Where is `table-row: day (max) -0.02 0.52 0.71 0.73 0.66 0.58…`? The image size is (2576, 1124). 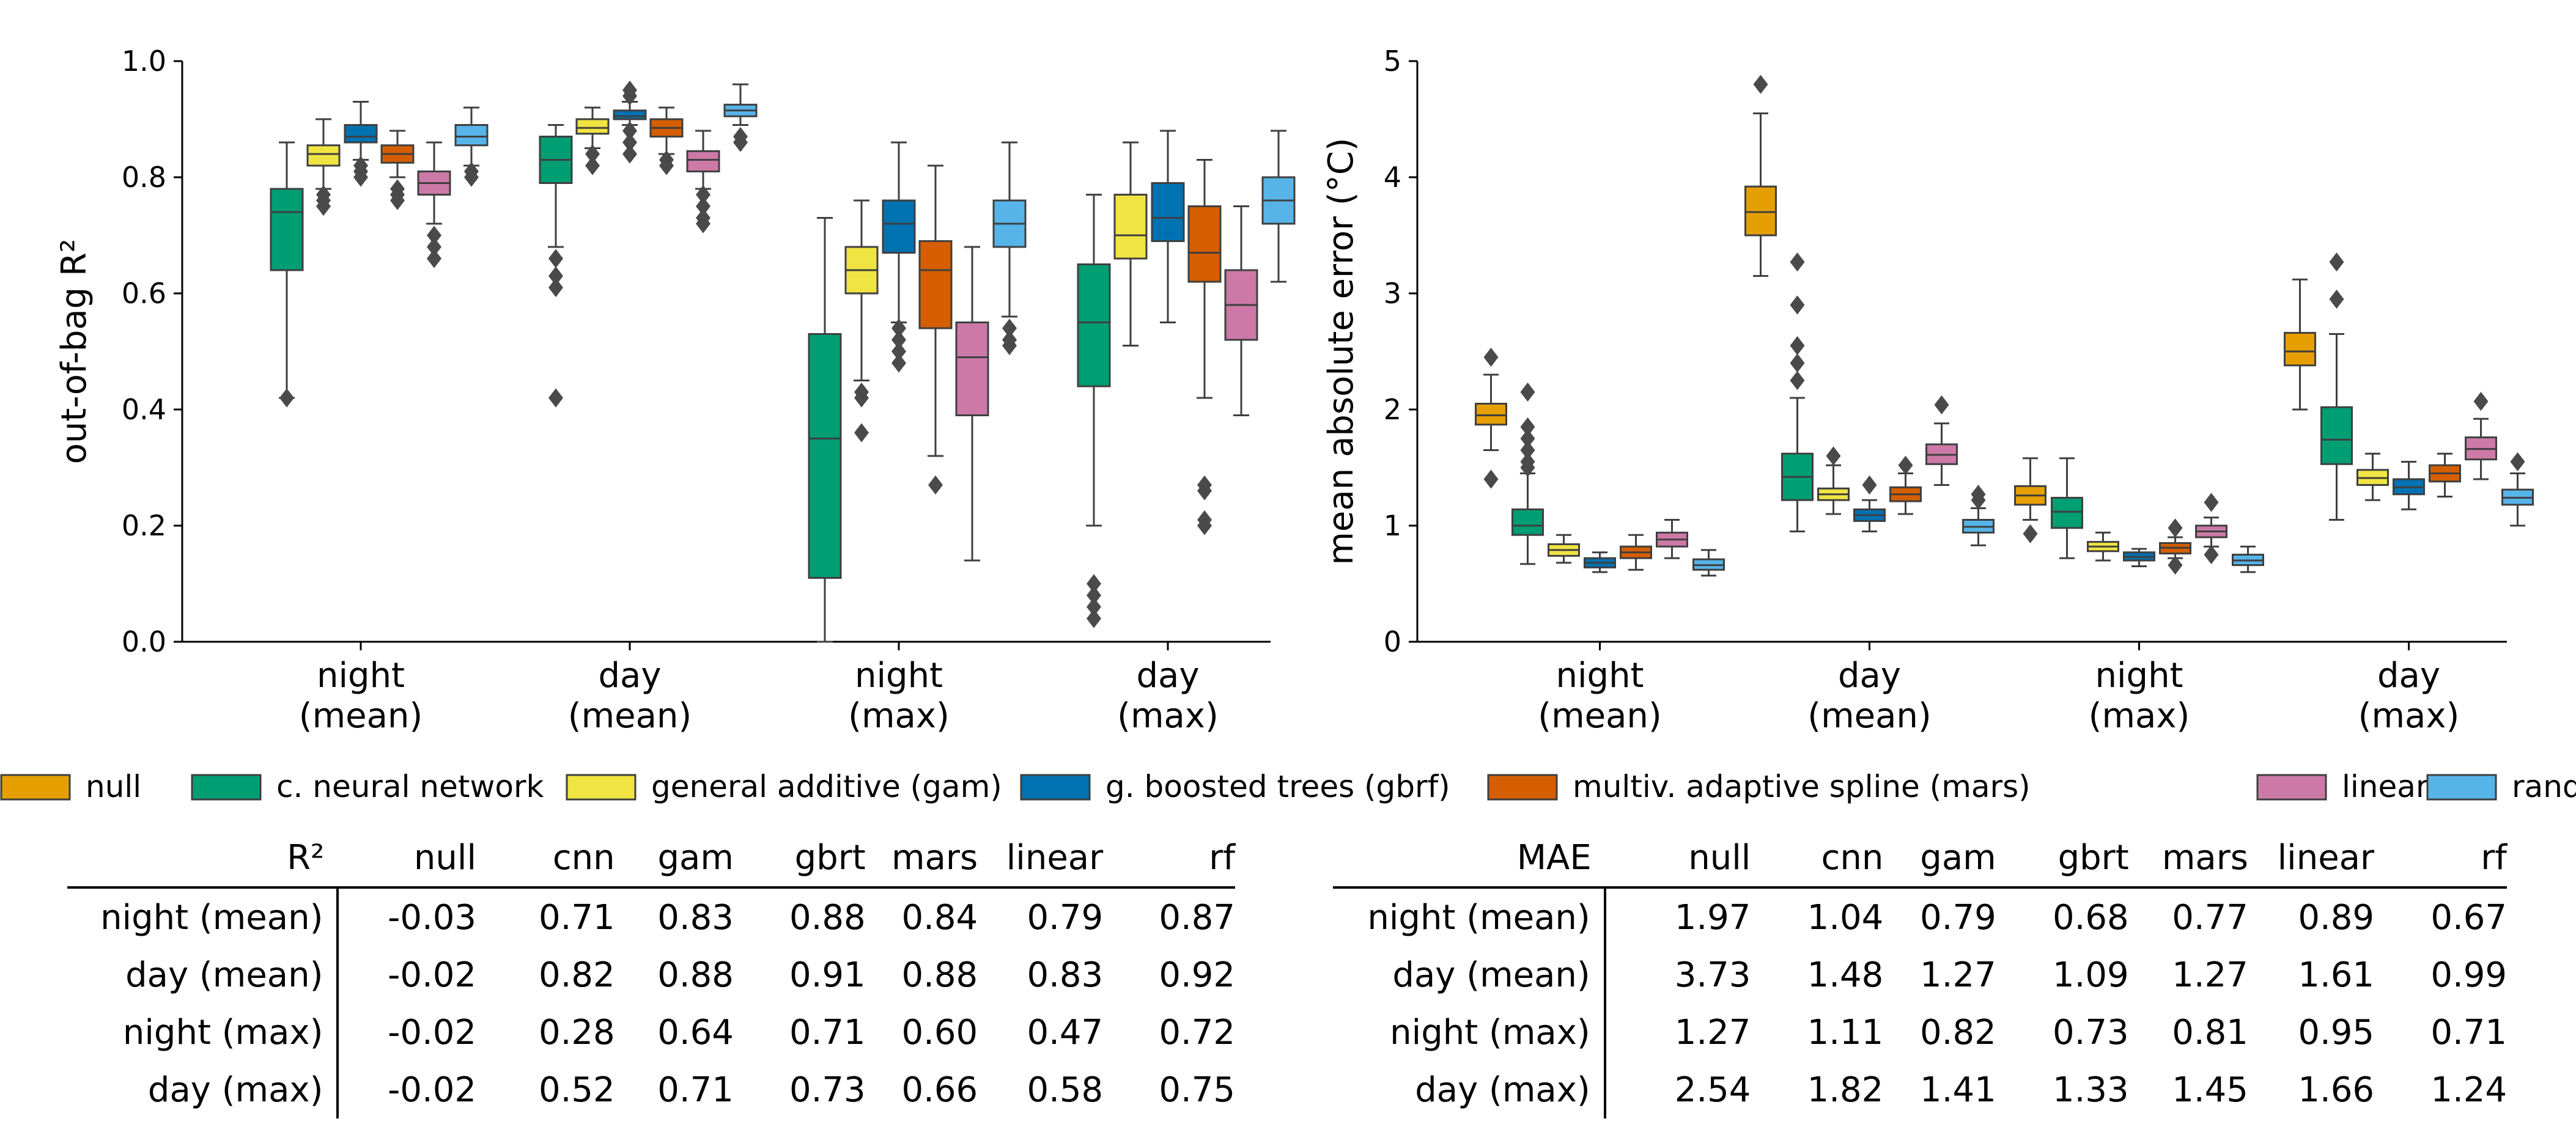 table-row: day (max) -0.02 0.52 0.71 0.73 0.66 0.58… is located at coordinates (651, 1089).